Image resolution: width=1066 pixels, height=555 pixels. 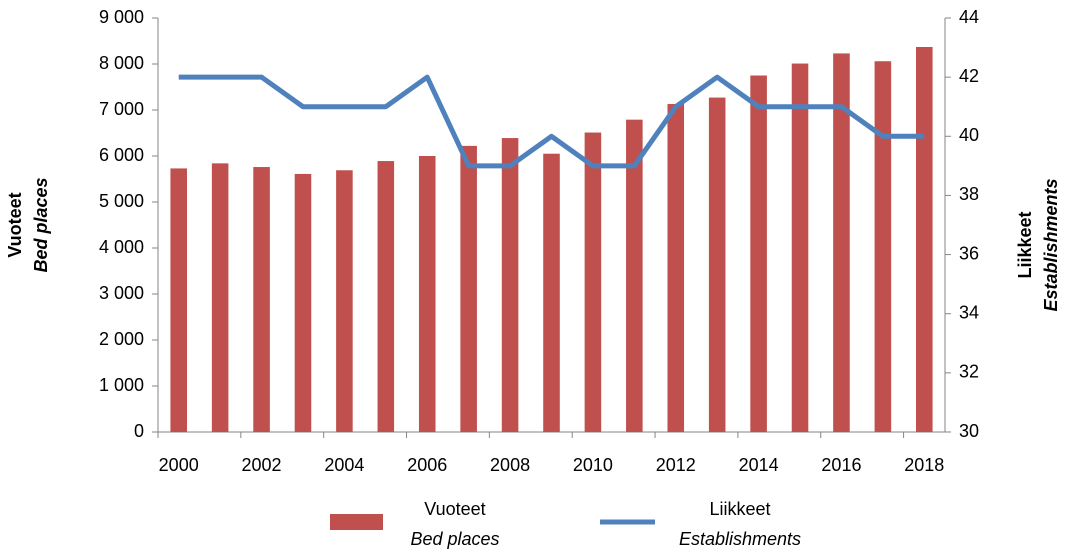 I want to click on y2-tick-label: 34, so click(x=969, y=312).